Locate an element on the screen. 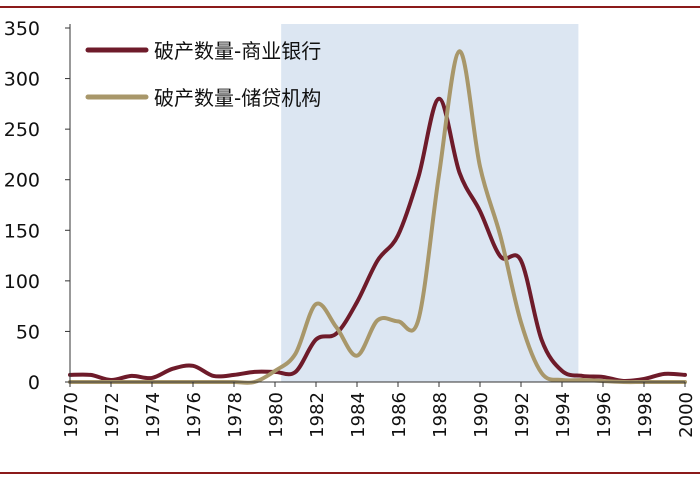  y-tick-label: 350 is located at coordinates (22, 29).